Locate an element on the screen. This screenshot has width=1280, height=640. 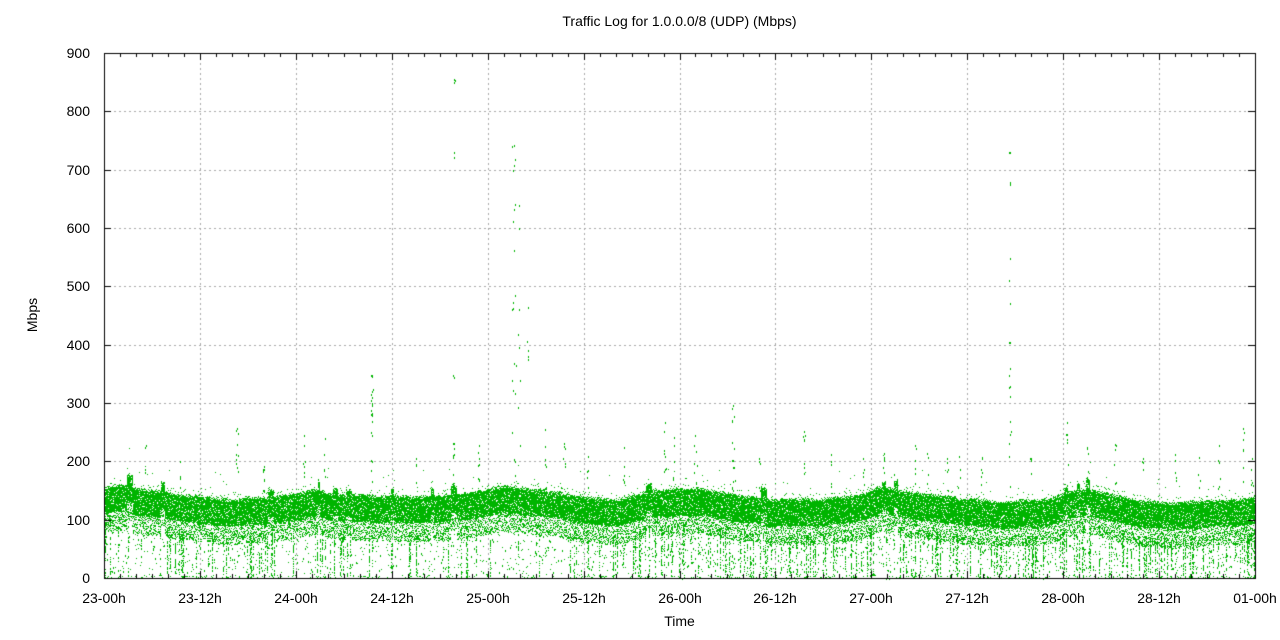
x-tick-label-2: 24-00h is located at coordinates (296, 598).